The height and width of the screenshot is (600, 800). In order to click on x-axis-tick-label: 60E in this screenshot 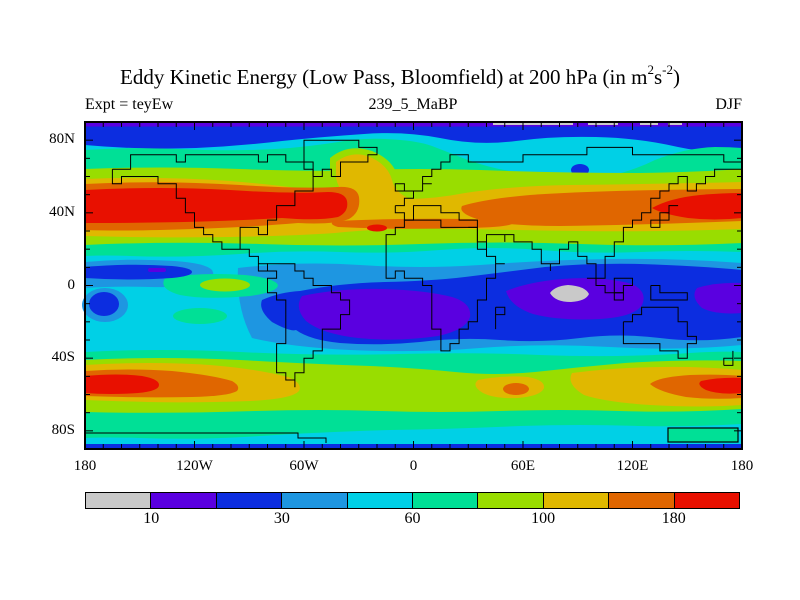, I will do `click(523, 466)`.